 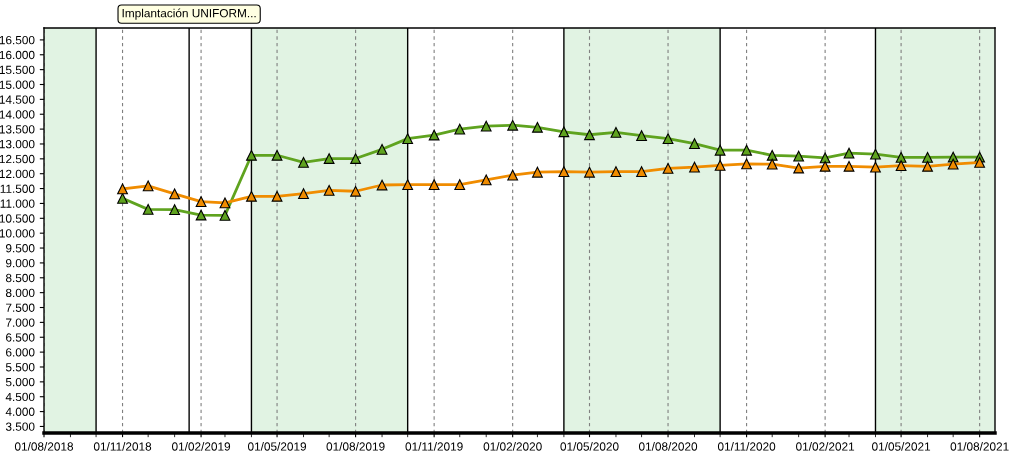 What do you see at coordinates (20, 397) in the screenshot?
I see `y-tick-label: 4.500` at bounding box center [20, 397].